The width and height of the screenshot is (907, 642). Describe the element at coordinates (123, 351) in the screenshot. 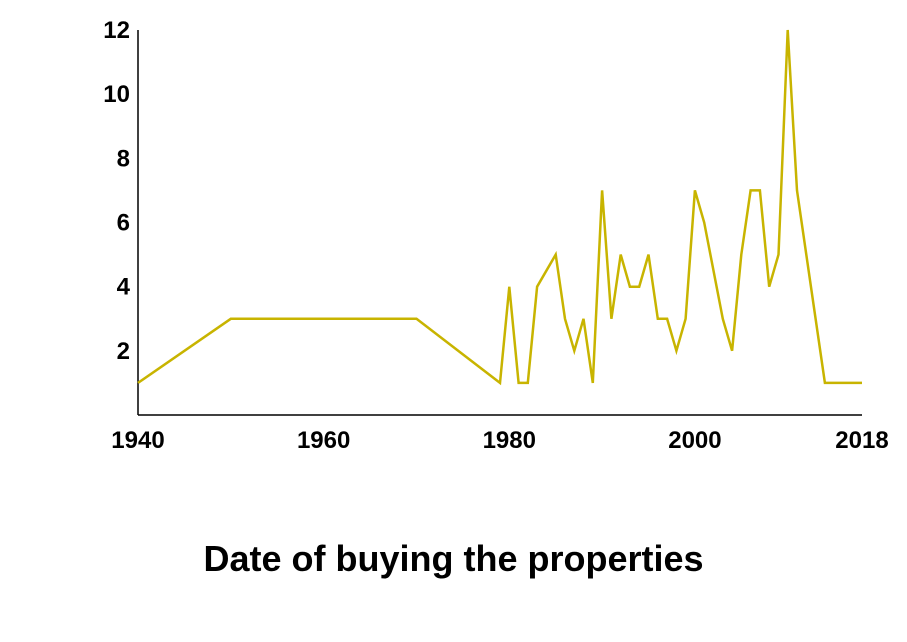

I see `y-tick-label: 2` at that location.